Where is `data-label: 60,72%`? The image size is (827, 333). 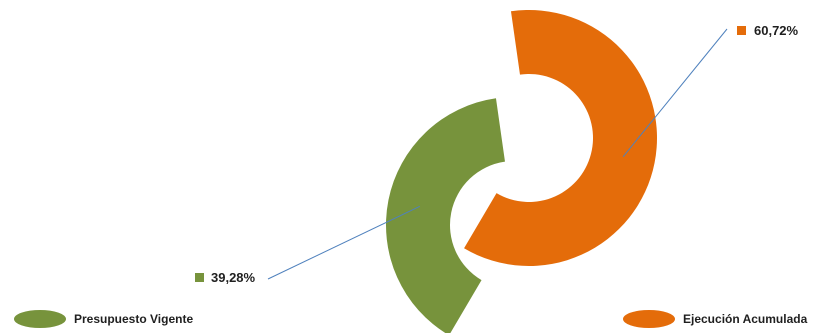
data-label: 60,72% is located at coordinates (776, 30).